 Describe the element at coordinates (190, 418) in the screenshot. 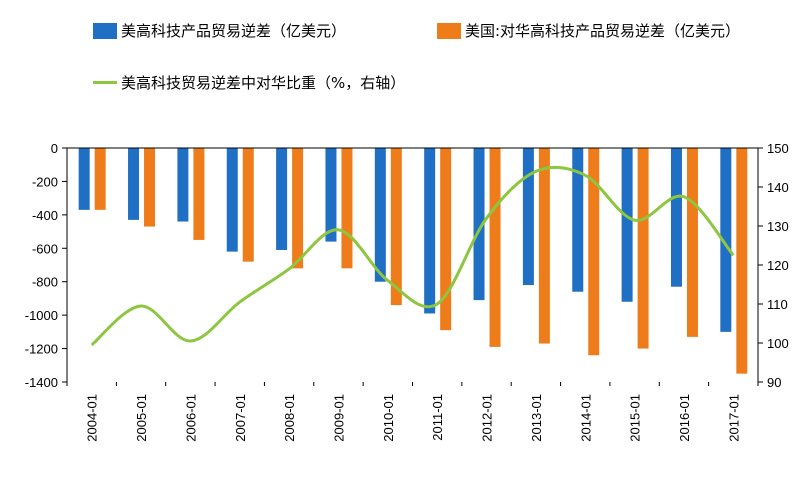

I see `x-tick-label-2: 2006-01` at that location.